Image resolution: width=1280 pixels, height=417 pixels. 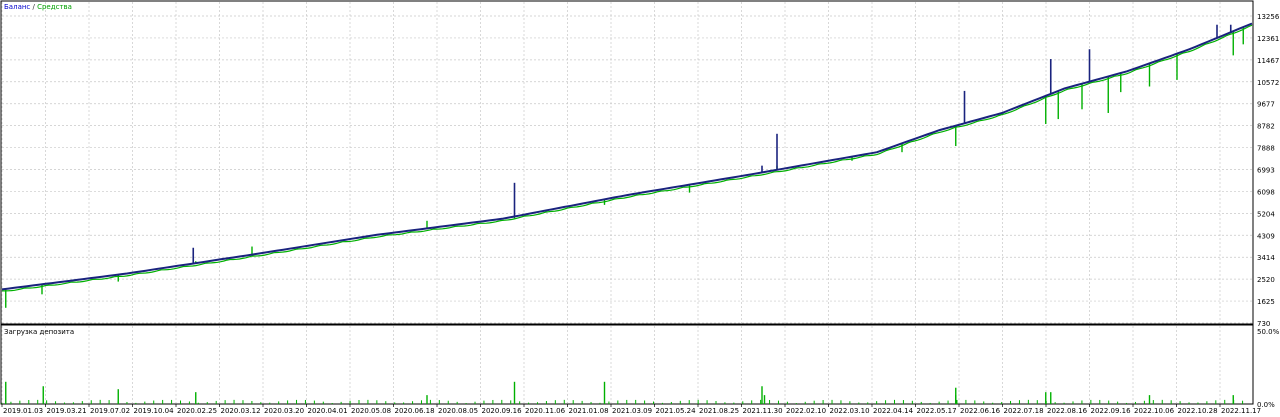 What do you see at coordinates (589, 411) in the screenshot?
I see `x-tick-label: 2021.01.08` at bounding box center [589, 411].